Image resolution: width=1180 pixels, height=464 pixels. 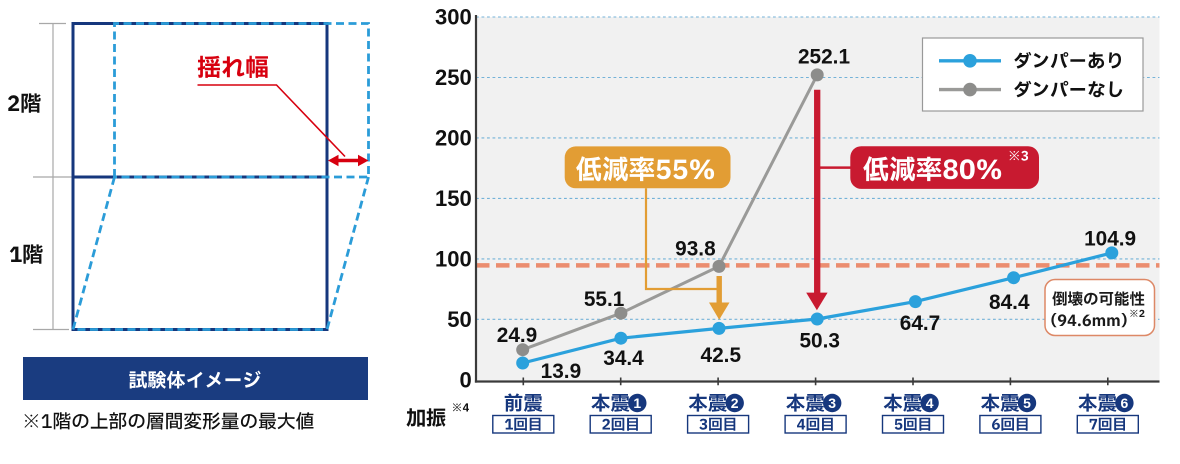 I want to click on svg-text: 100, so click(x=453, y=259).